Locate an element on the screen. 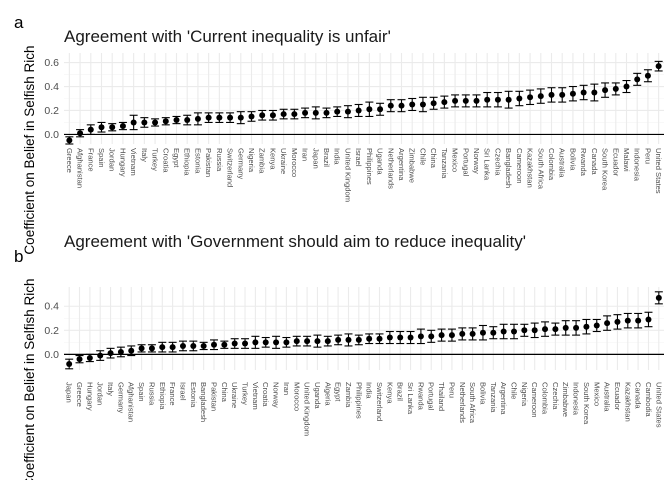 This screenshot has width=672, height=480. x-tick-label: South Africa is located at coordinates (472, 403).